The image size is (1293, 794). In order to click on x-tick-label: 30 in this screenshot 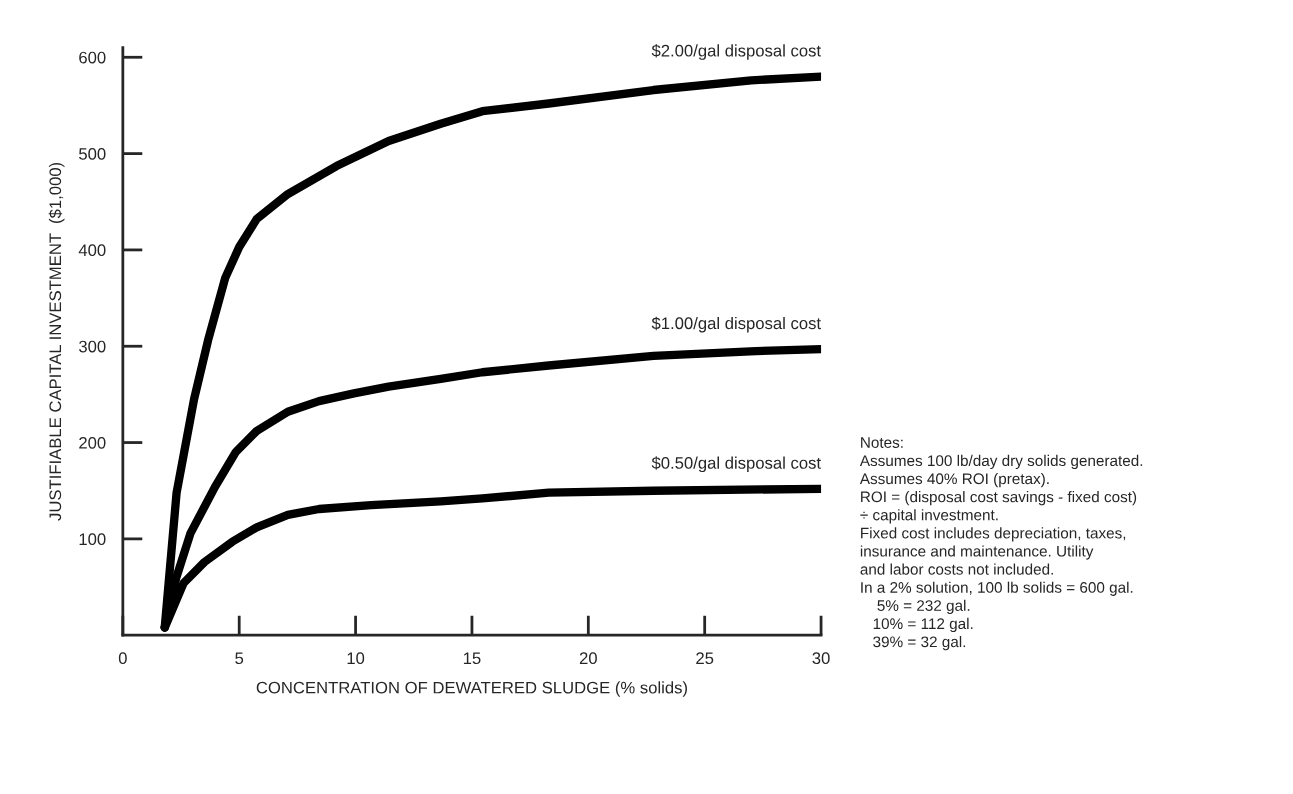, I will do `click(821, 658)`.